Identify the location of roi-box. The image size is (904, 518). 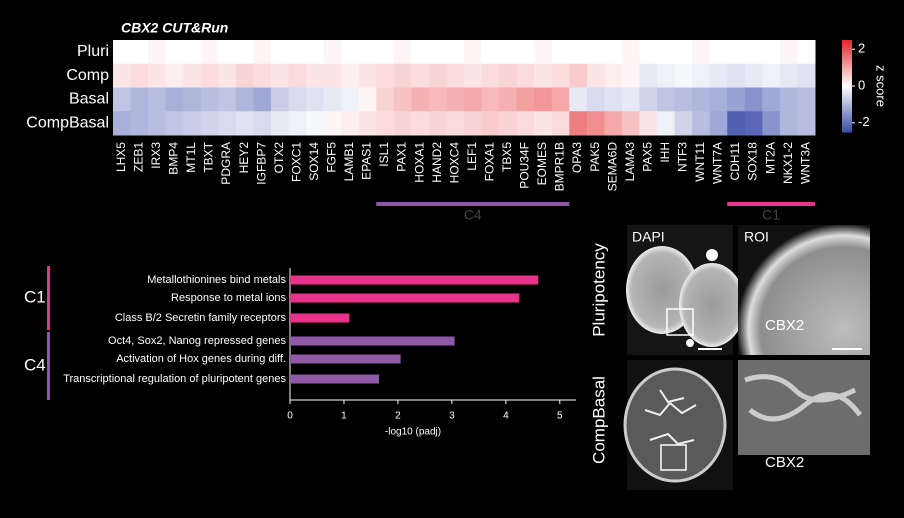
(673, 457).